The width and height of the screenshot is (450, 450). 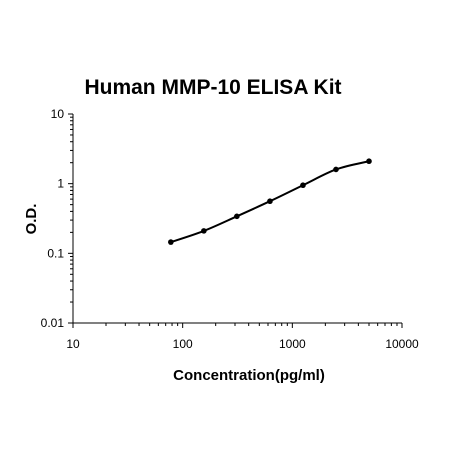 I want to click on x-tick-label: 10000, so click(x=402, y=344).